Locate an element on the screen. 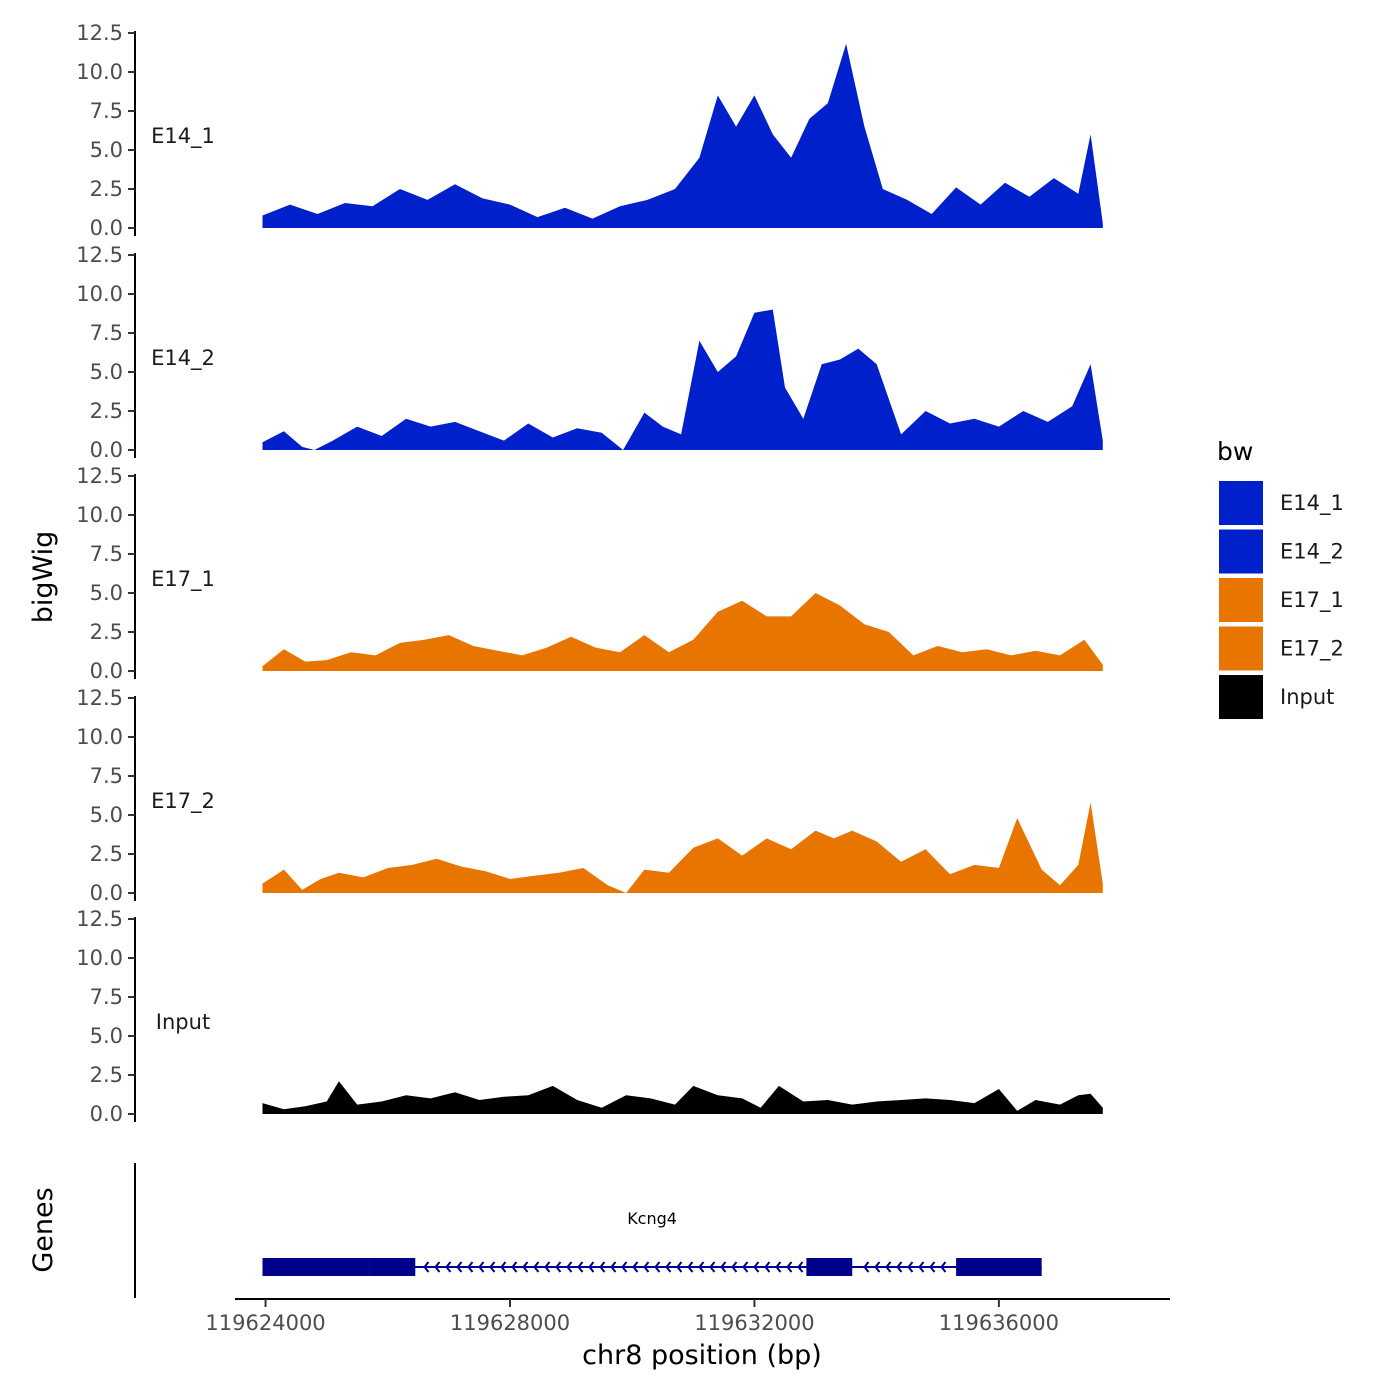 The width and height of the screenshot is (1400, 1400). legend: bw E14_1 E14_2 E17_1 E17_2 Input is located at coordinates (1280, 579).